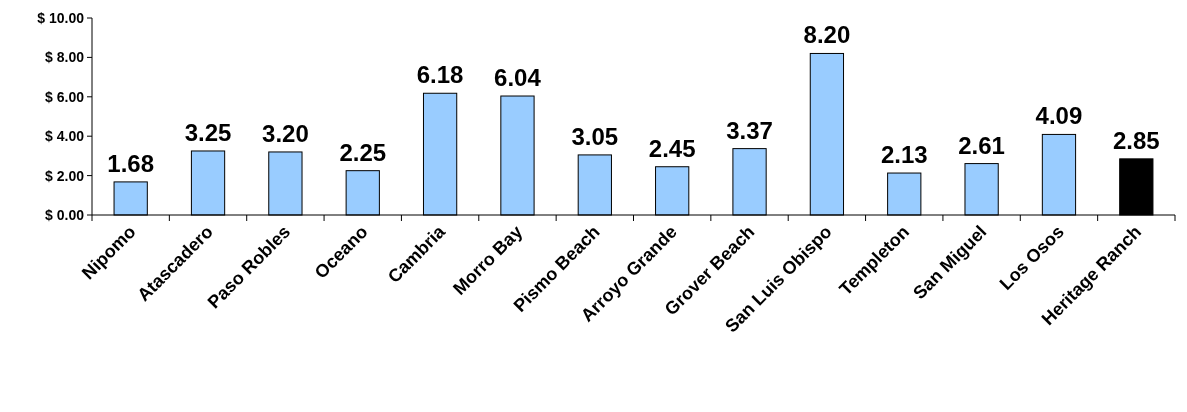 The width and height of the screenshot is (1187, 412). What do you see at coordinates (440, 75) in the screenshot?
I see `data-label: 6.18` at bounding box center [440, 75].